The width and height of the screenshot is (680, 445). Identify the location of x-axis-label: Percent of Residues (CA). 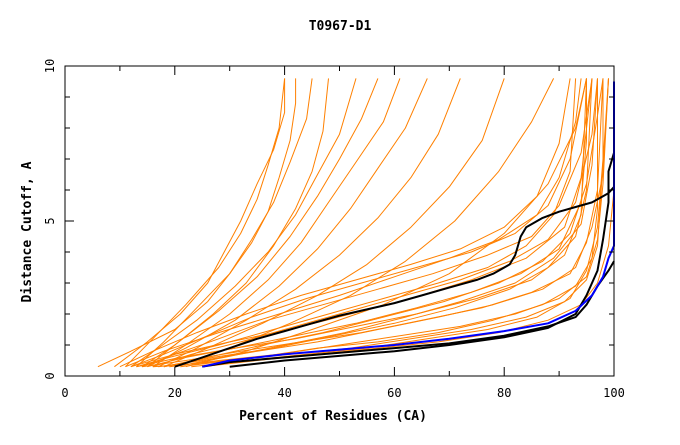
(333, 416).